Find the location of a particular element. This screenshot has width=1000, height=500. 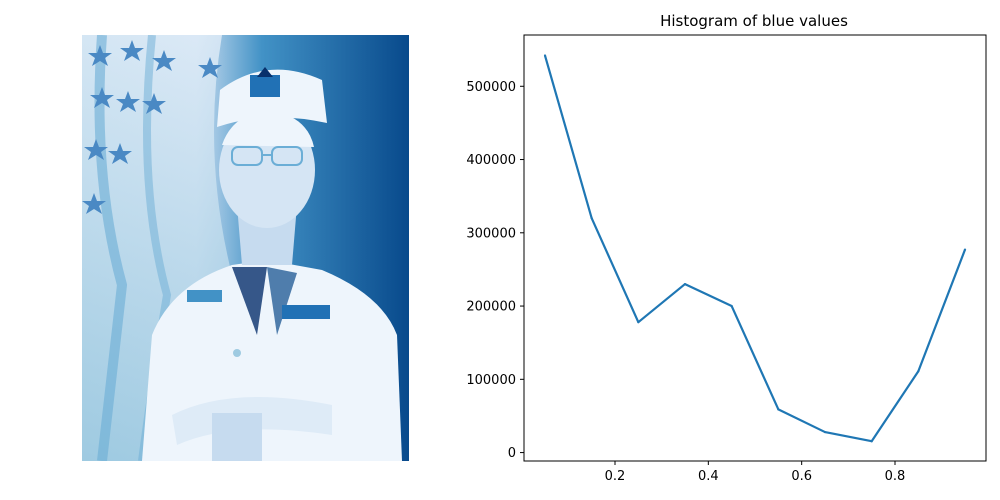

chart-title: Histogram of blue values is located at coordinates (754, 21).